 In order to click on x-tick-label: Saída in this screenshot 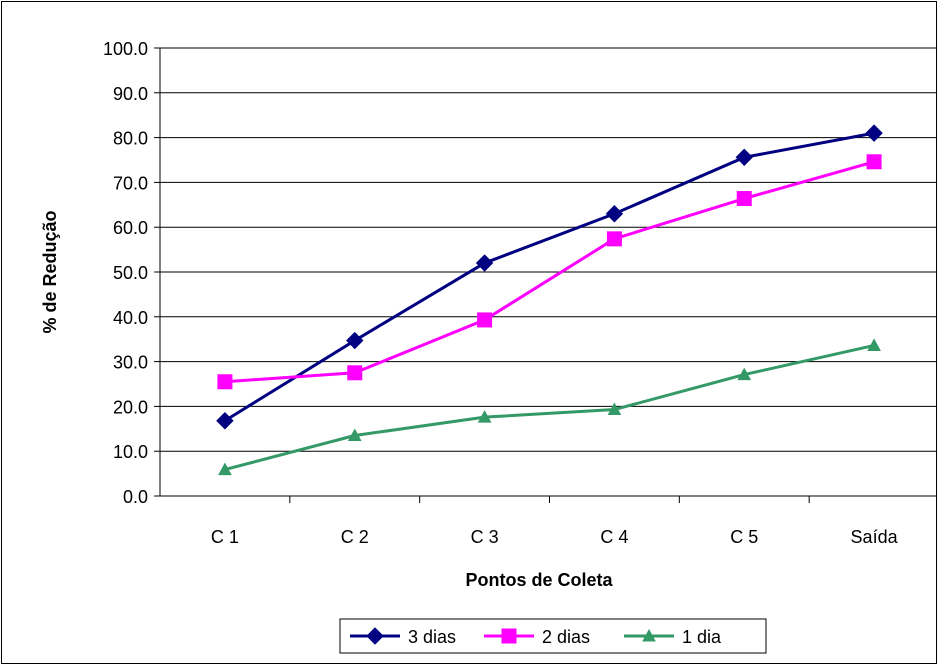, I will do `click(875, 537)`.